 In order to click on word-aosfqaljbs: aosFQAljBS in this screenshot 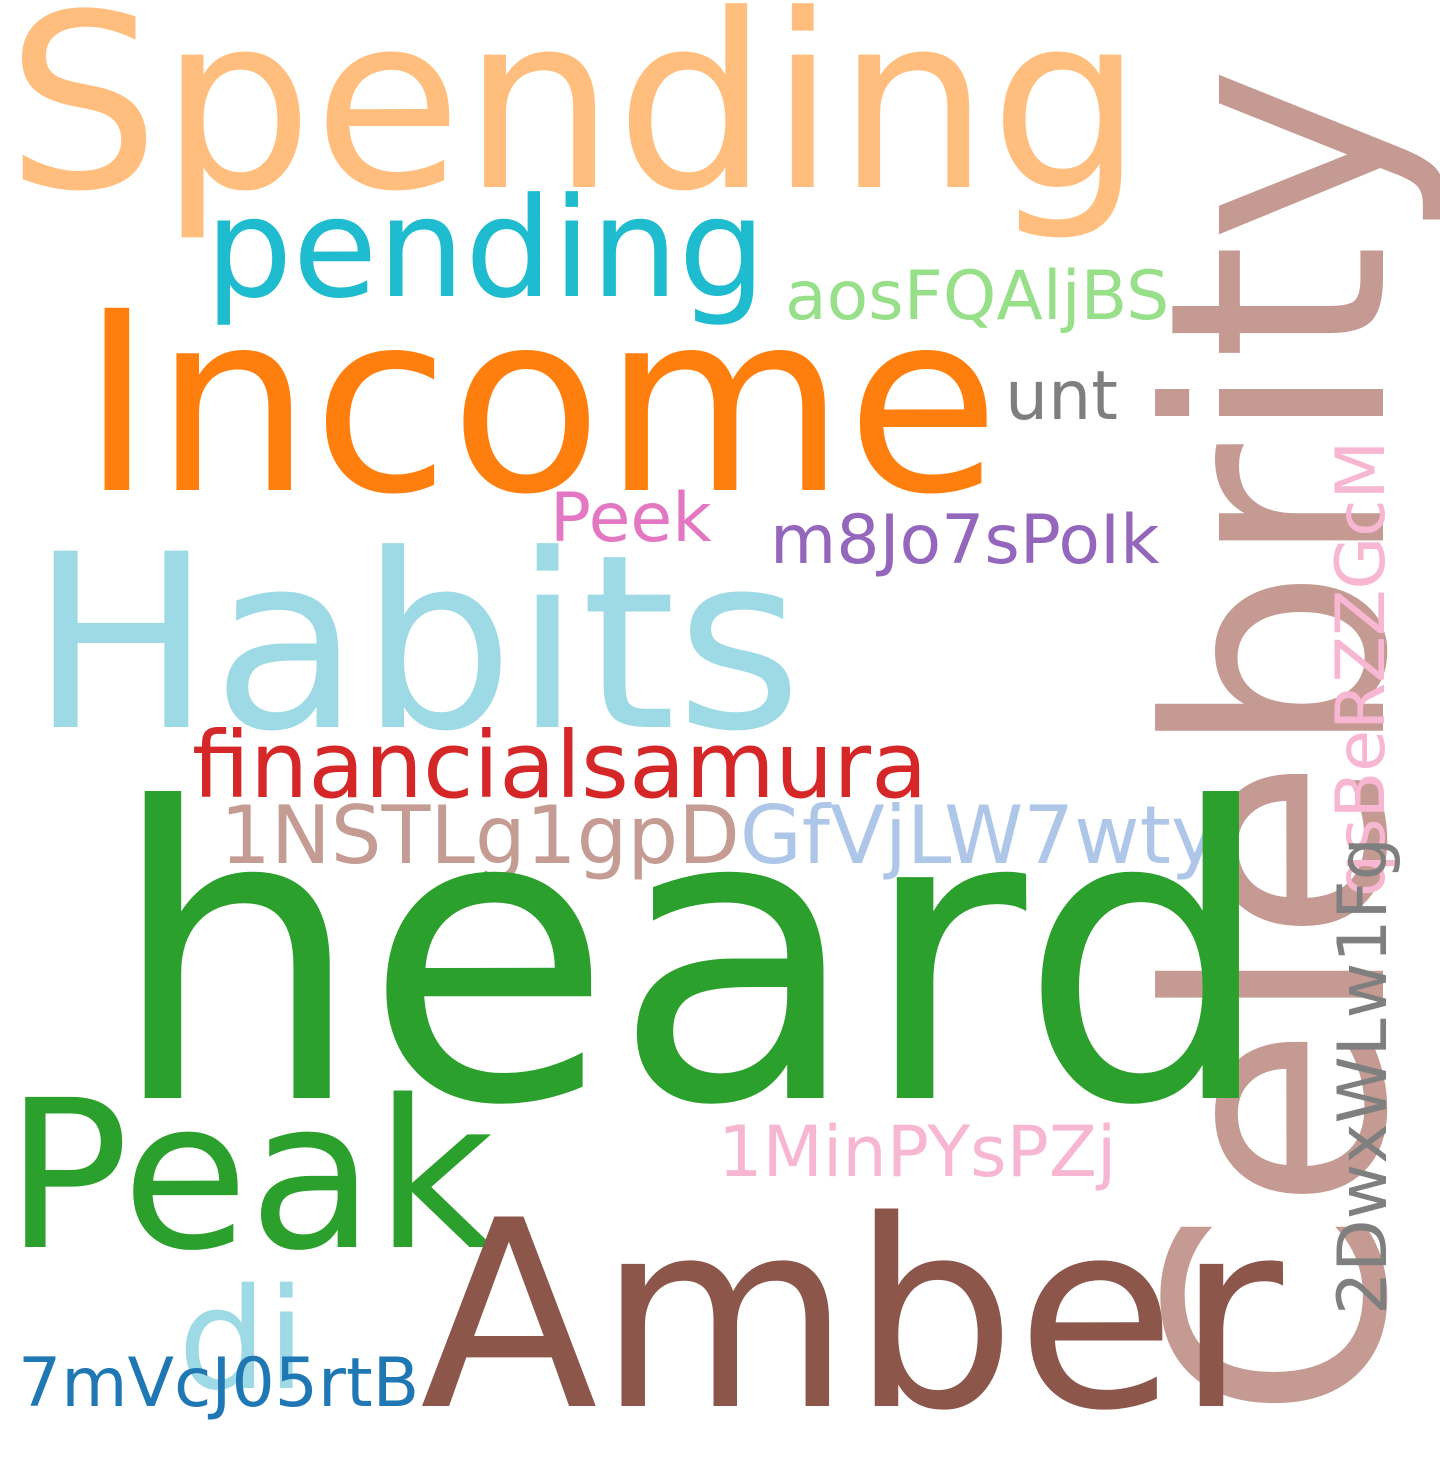, I will do `click(977, 296)`.